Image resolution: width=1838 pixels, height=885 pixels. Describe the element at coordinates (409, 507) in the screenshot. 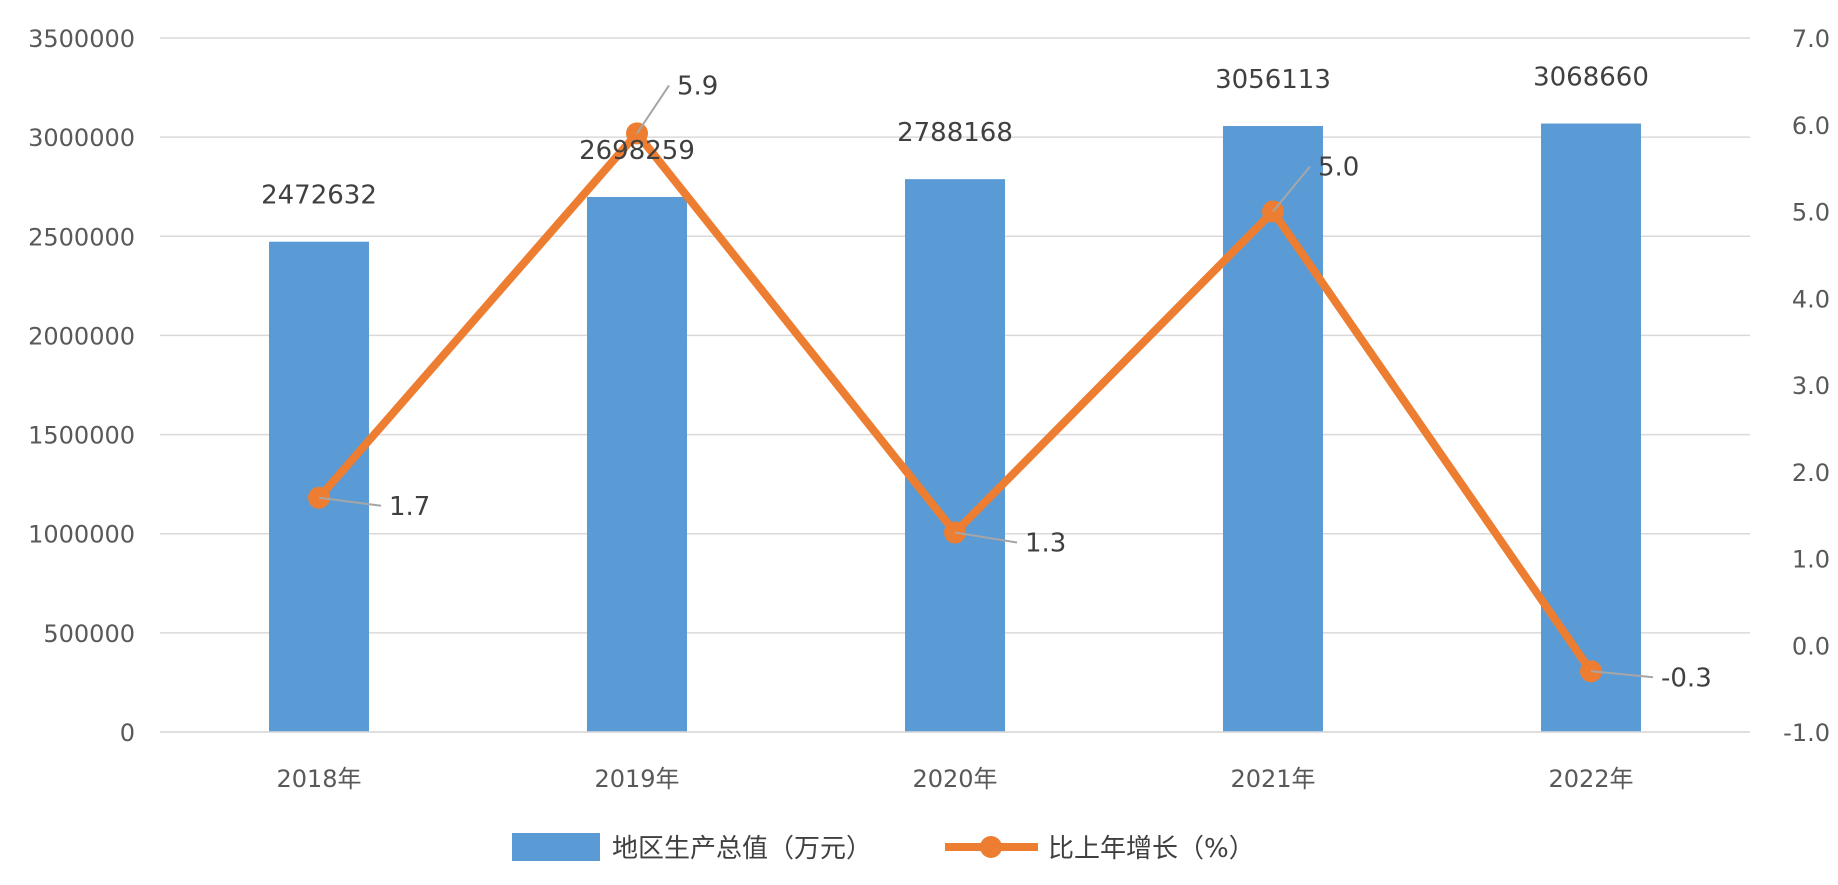

I see `line-data-label: 1.7` at that location.